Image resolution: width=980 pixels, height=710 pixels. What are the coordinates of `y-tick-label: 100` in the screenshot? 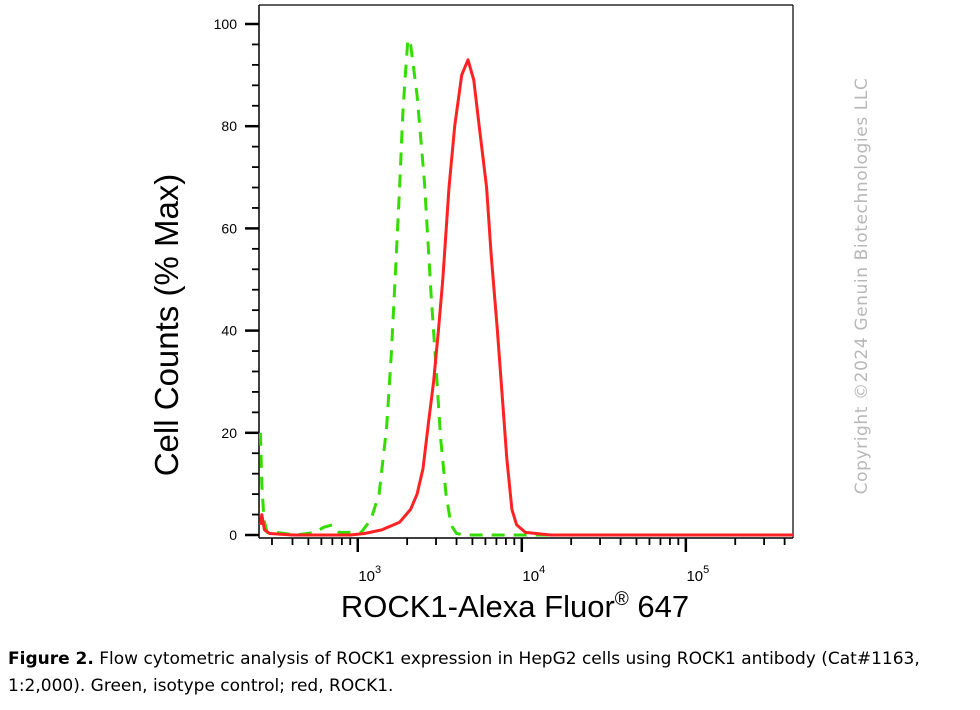 It's located at (226, 24).